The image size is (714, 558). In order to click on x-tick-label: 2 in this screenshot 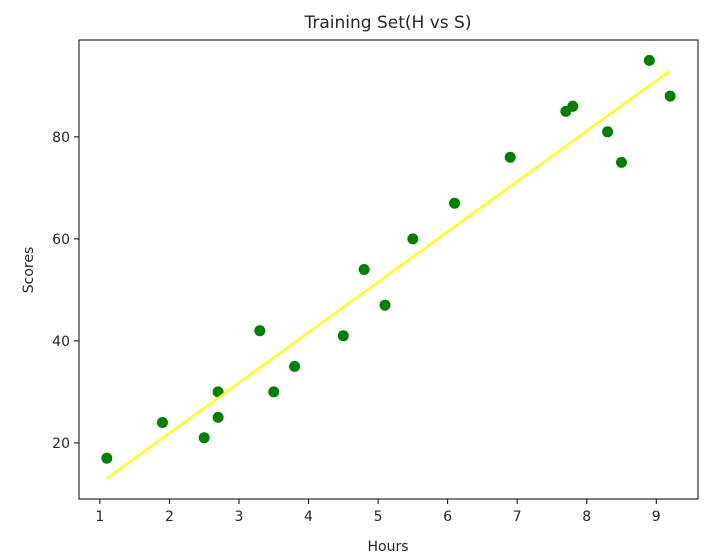, I will do `click(169, 517)`.